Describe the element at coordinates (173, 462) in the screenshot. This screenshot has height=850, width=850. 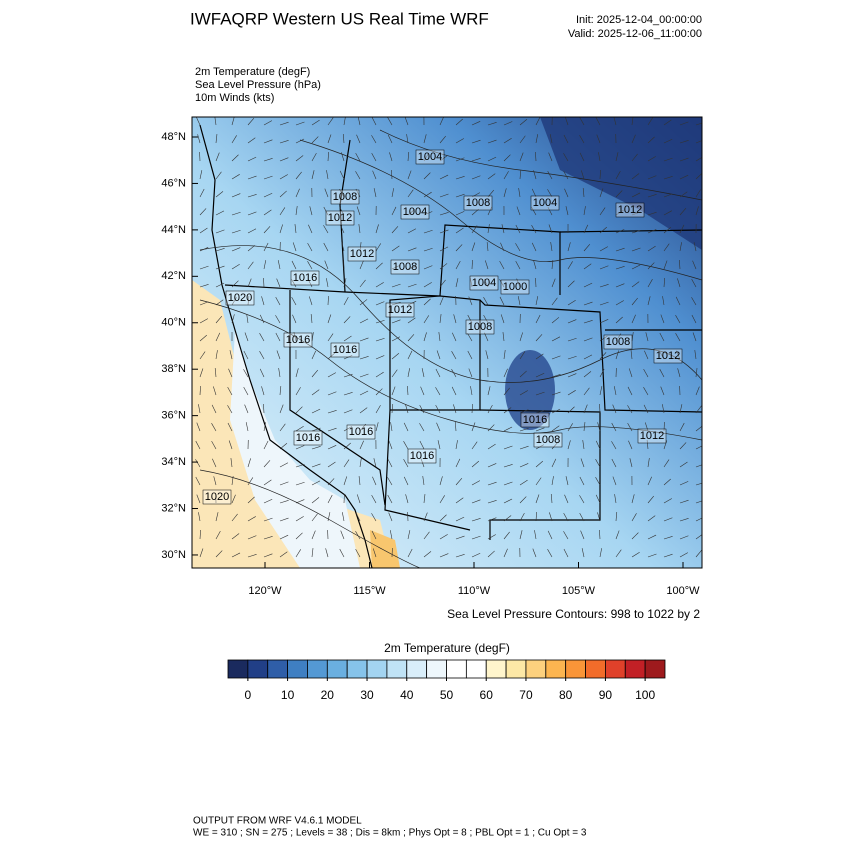
I see `lat-tick-label: 34°N` at that location.